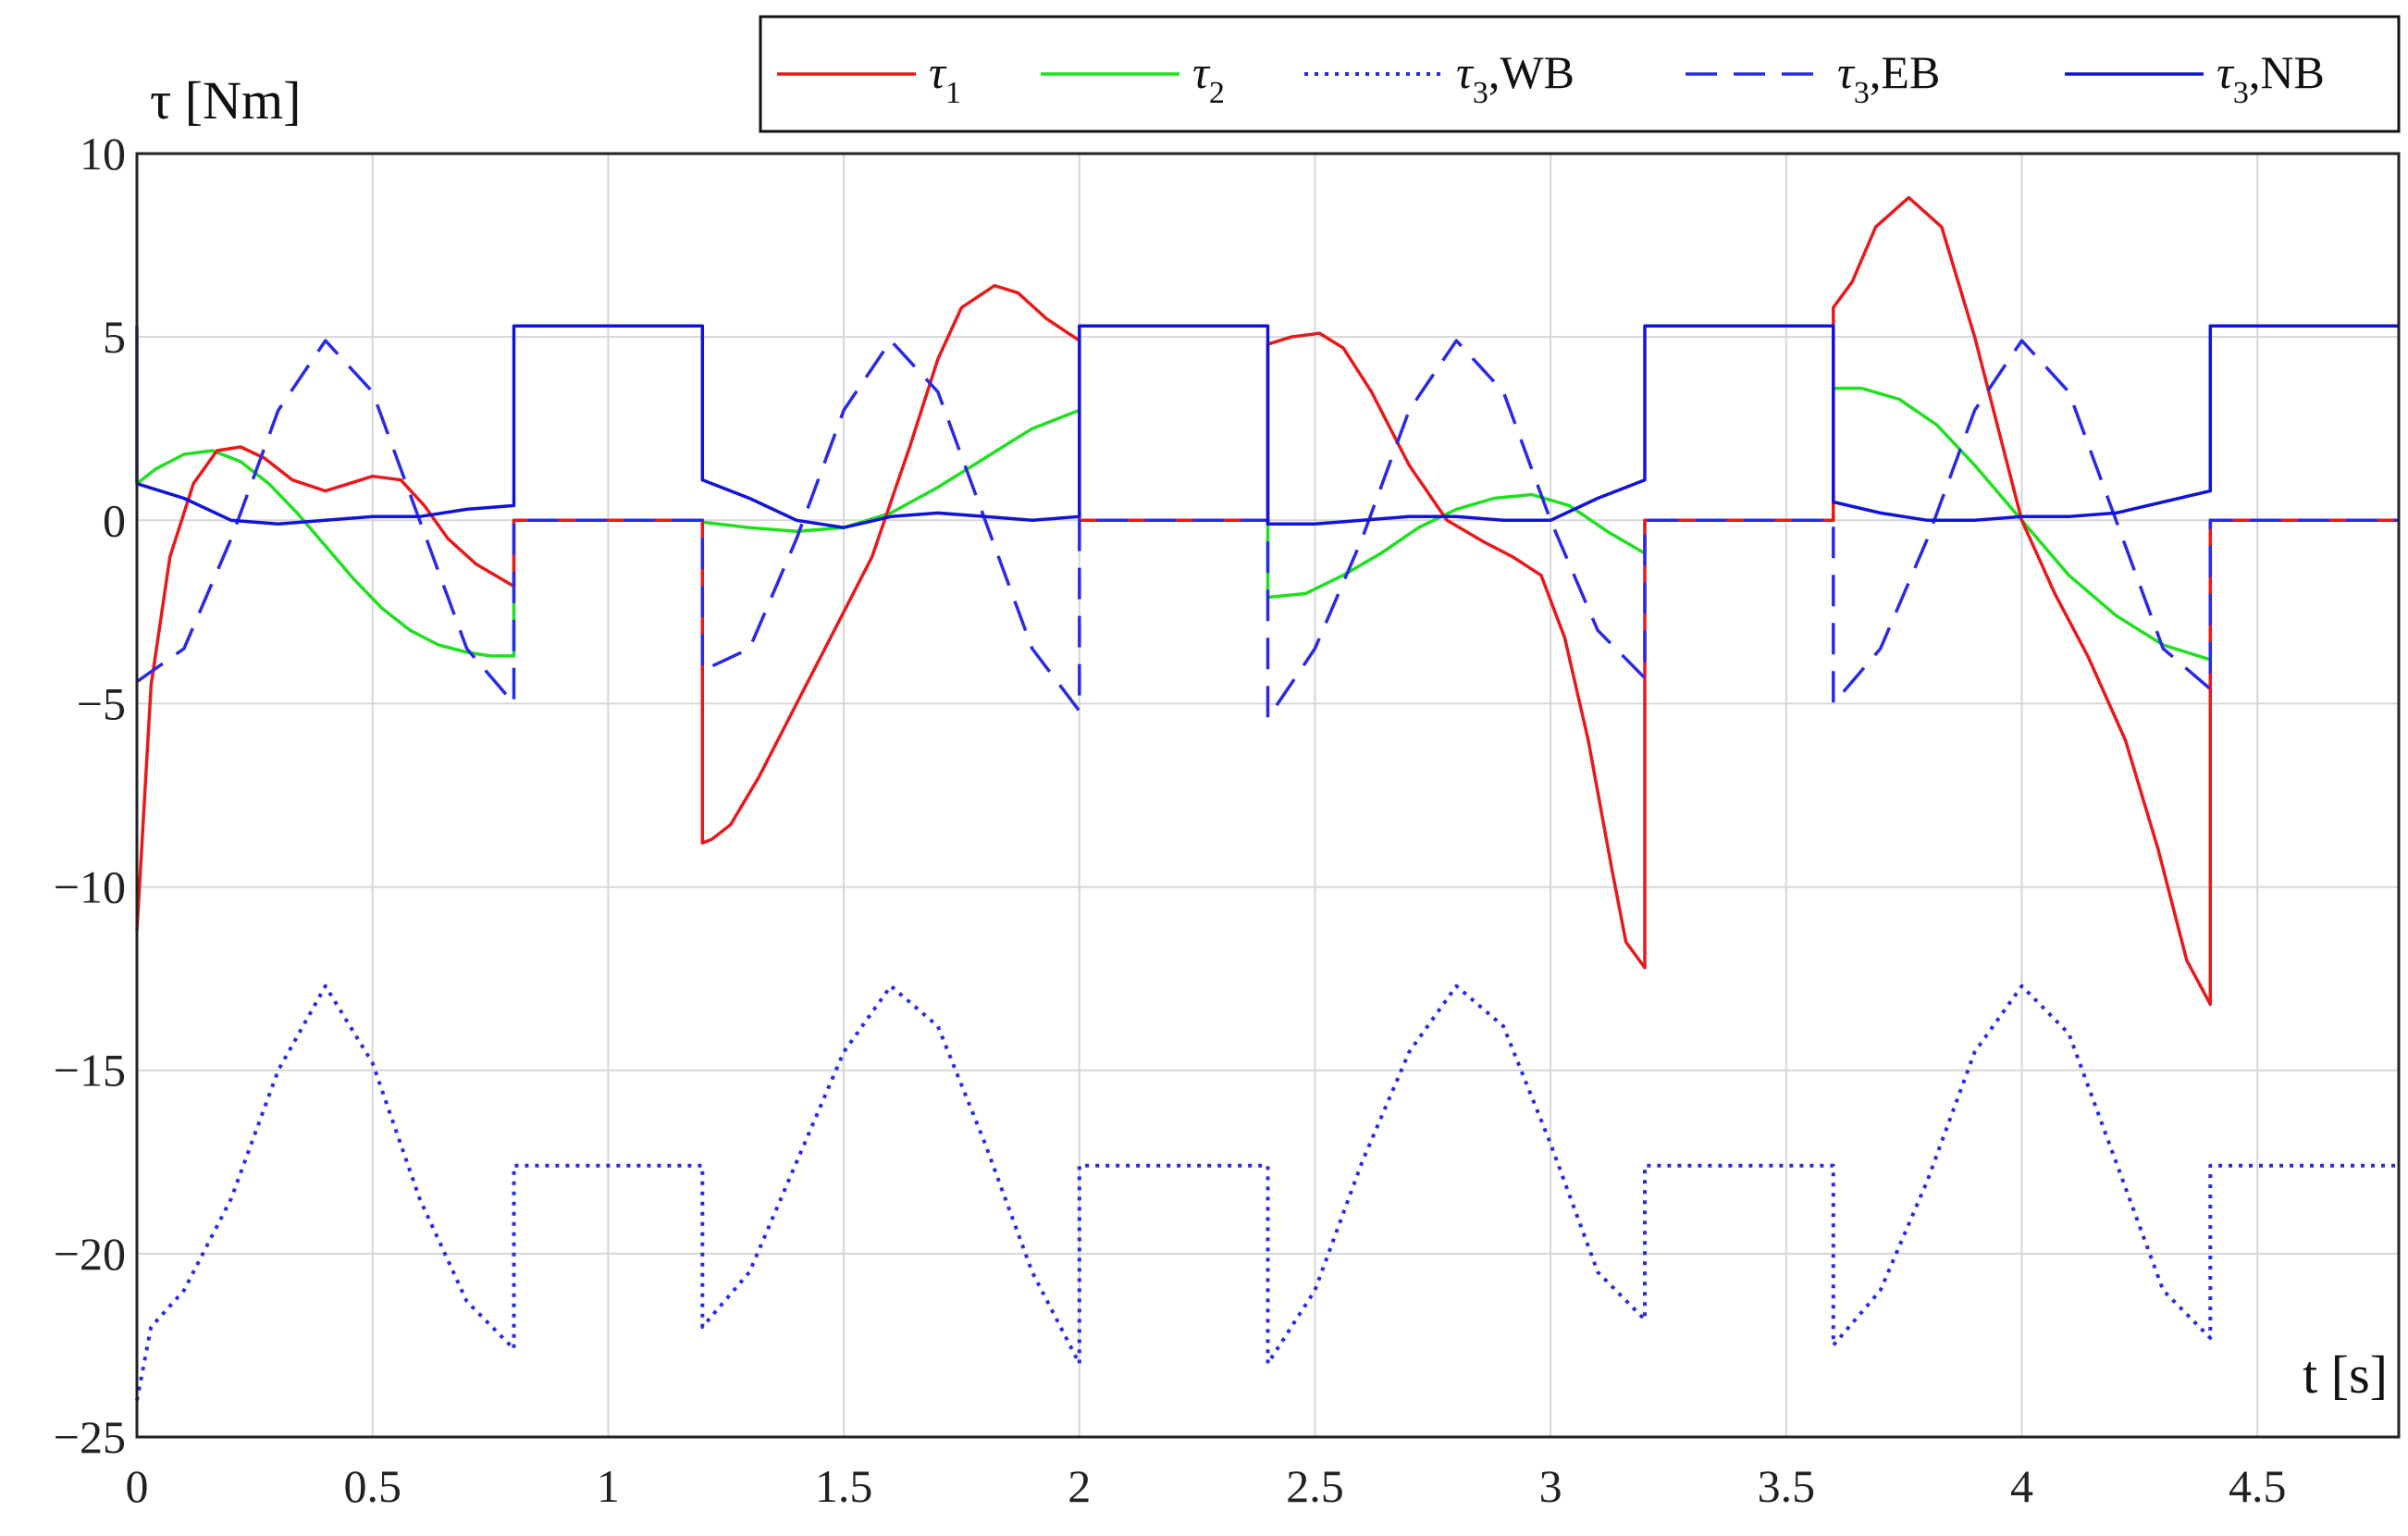 The width and height of the screenshot is (2408, 1536). What do you see at coordinates (1515, 78) in the screenshot?
I see `legend-label: τ3,WB` at bounding box center [1515, 78].